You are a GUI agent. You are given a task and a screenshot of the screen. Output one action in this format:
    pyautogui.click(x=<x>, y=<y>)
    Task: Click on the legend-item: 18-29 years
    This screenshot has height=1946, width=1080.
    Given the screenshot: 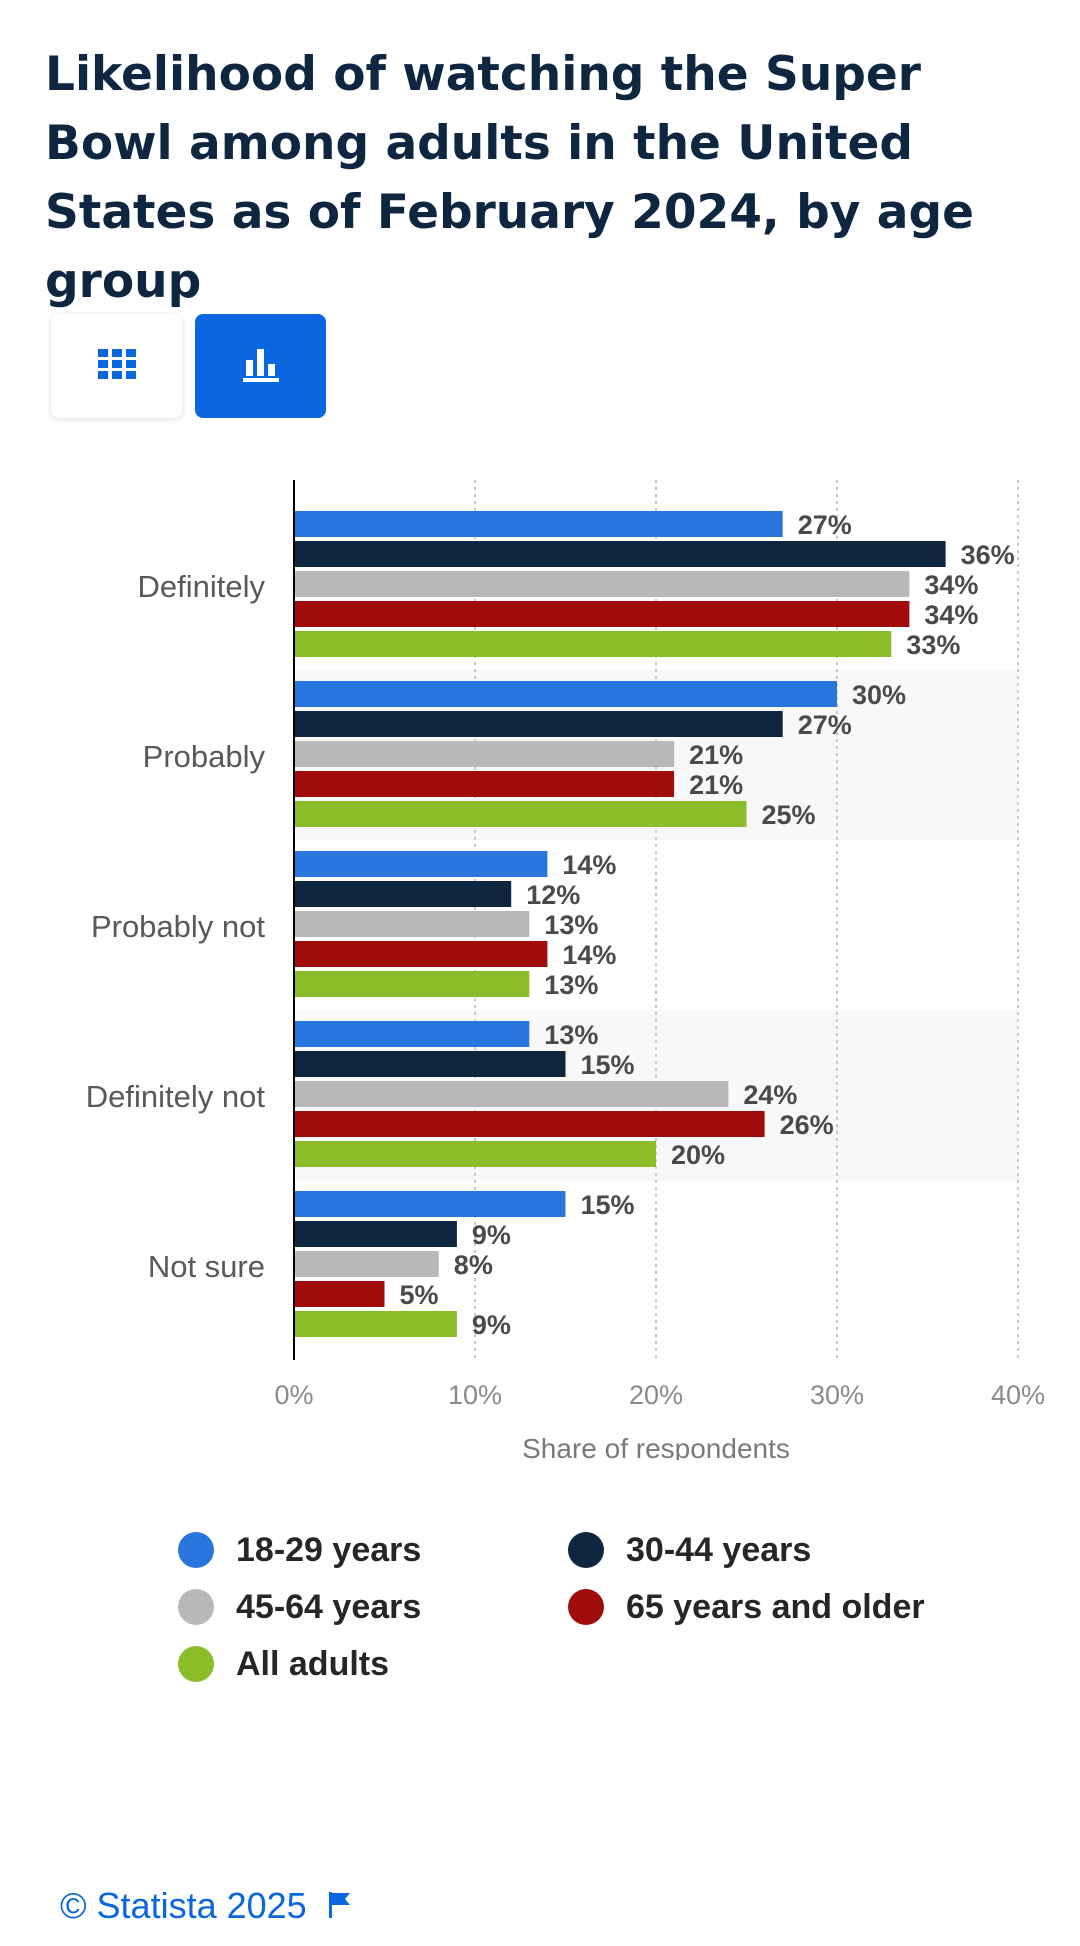 What is the action you would take?
    pyautogui.click(x=373, y=1549)
    